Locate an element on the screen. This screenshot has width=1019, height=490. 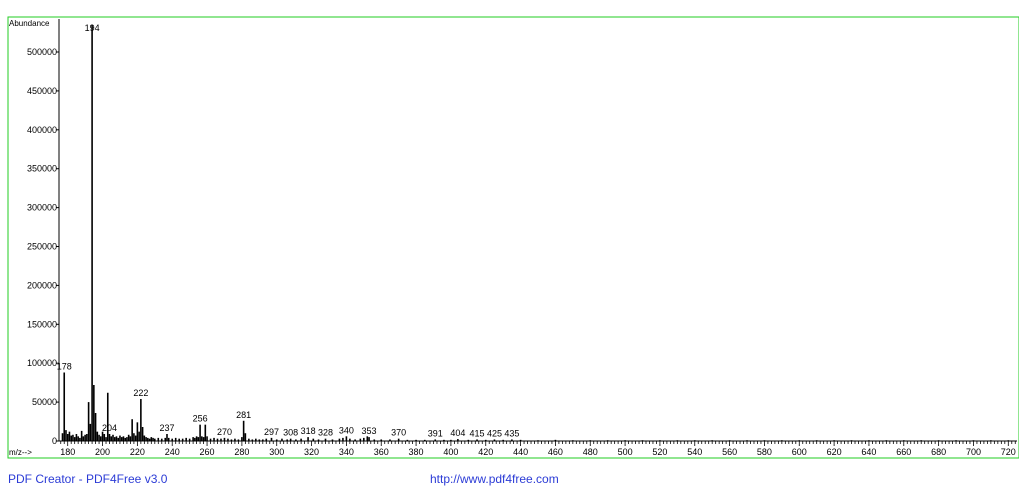
peak-label: 353 is located at coordinates (369, 431).